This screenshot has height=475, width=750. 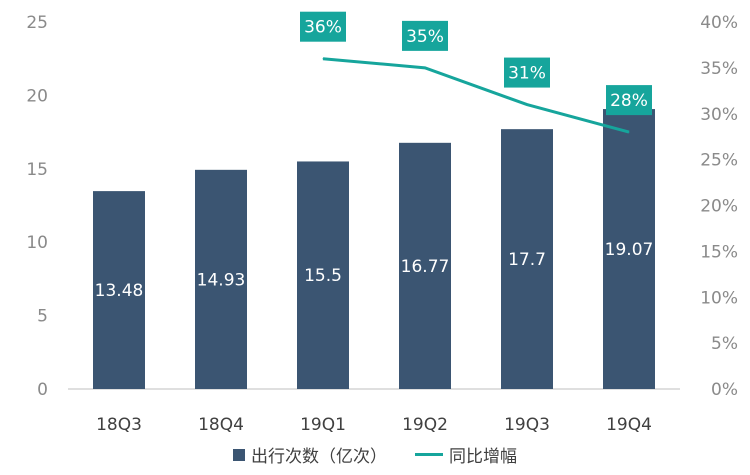 I want to click on left-tick-label: 0, so click(x=42, y=390).